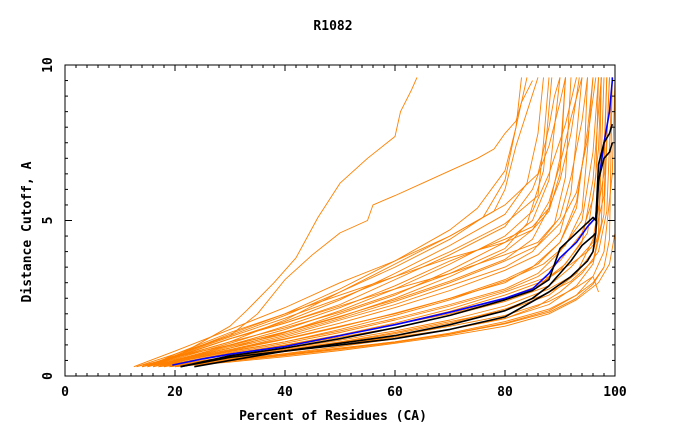  I want to click on x-tick-label: 0, so click(65, 392).